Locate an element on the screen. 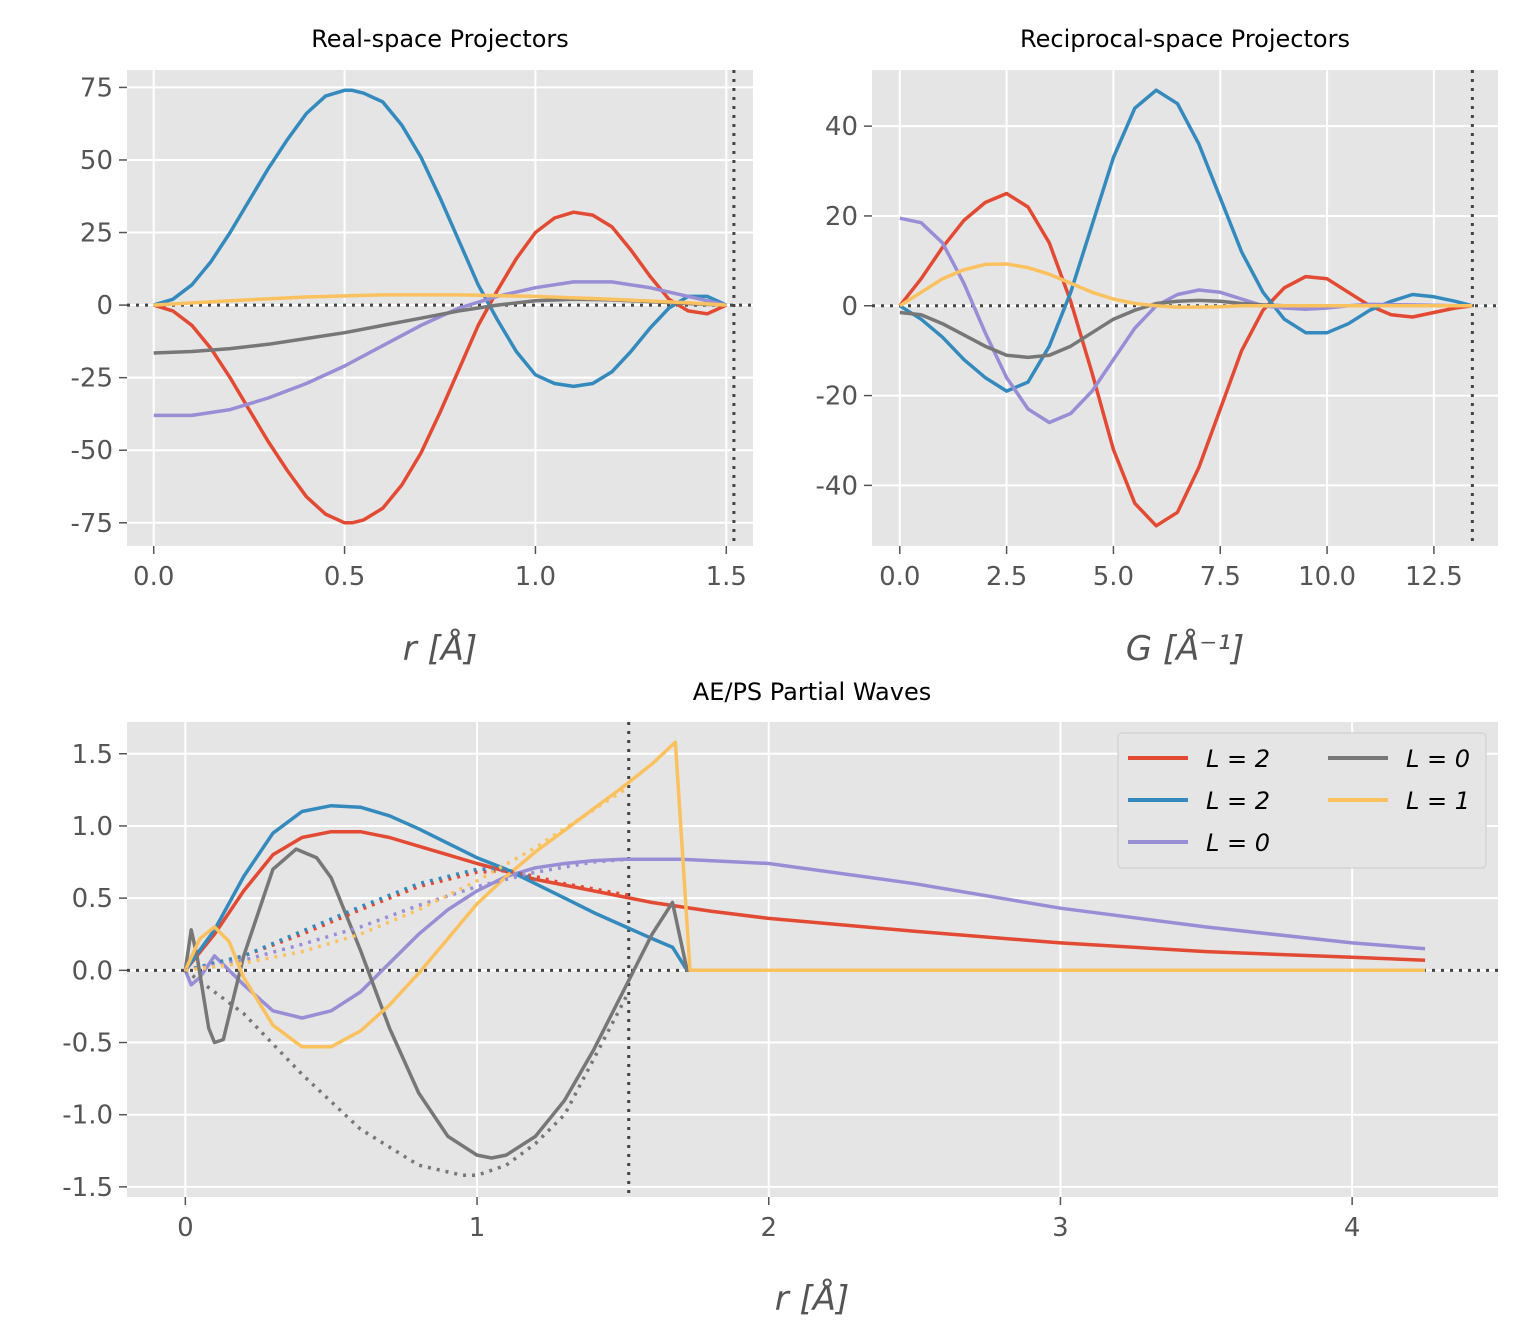 The width and height of the screenshot is (1536, 1337). reciprocal-space-grid is located at coordinates (1185, 308).